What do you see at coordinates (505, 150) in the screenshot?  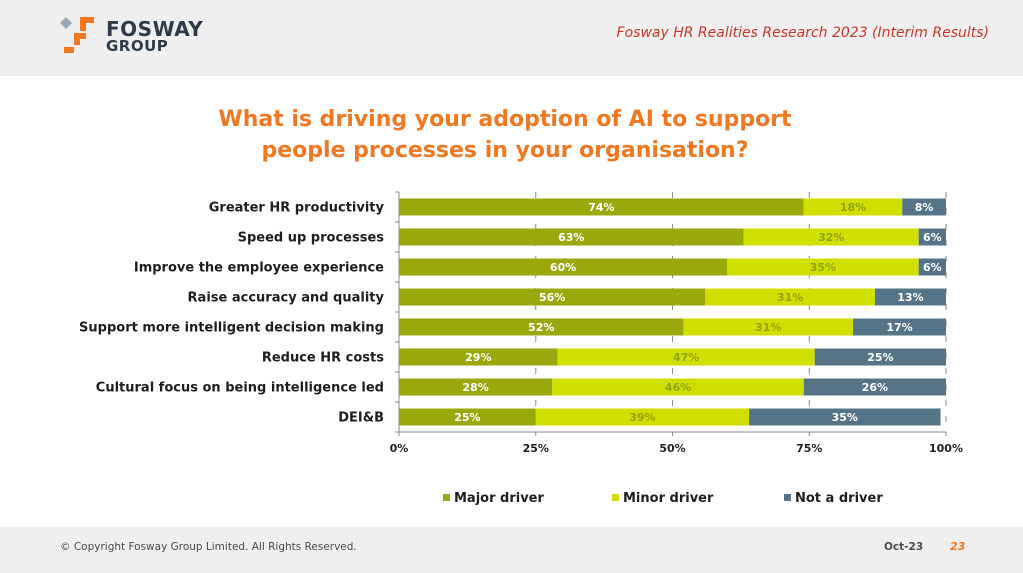 I see `chart-title-line-2: people processes in your organisation?` at bounding box center [505, 150].